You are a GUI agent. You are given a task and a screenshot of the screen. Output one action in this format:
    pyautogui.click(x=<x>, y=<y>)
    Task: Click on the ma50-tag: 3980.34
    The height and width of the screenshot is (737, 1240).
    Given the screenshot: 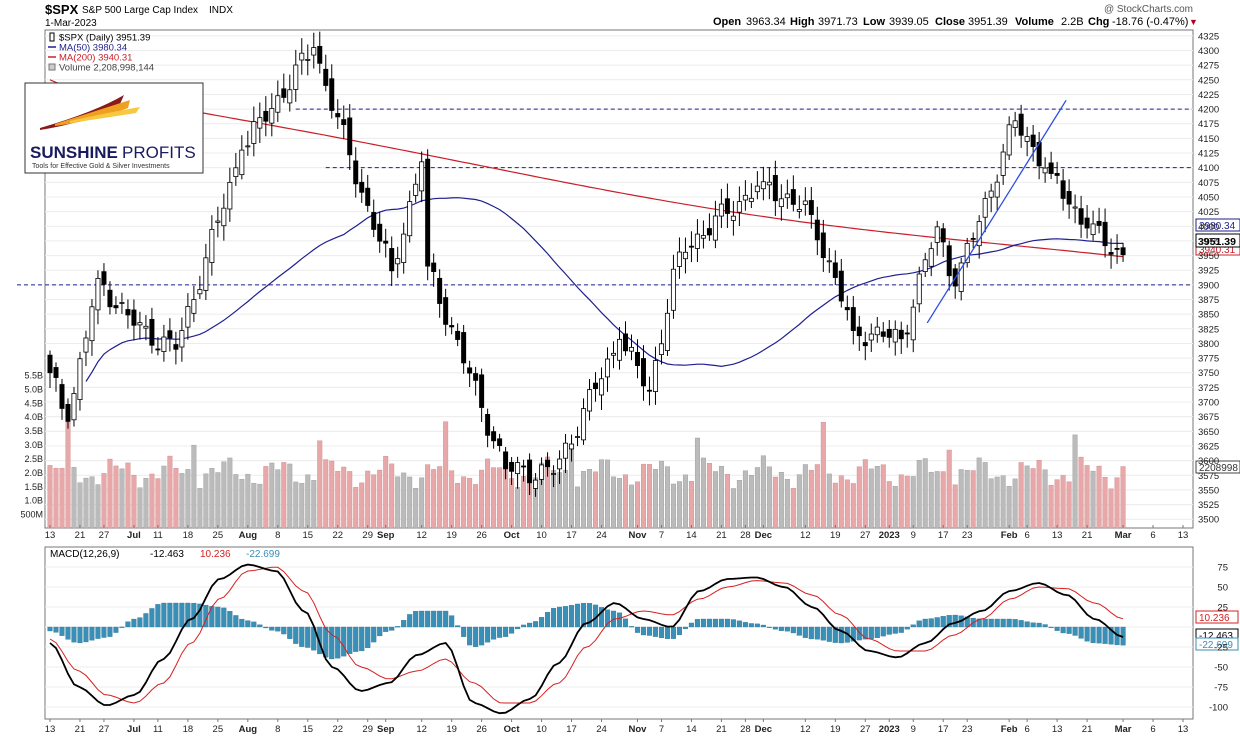 What is the action you would take?
    pyautogui.click(x=1217, y=226)
    